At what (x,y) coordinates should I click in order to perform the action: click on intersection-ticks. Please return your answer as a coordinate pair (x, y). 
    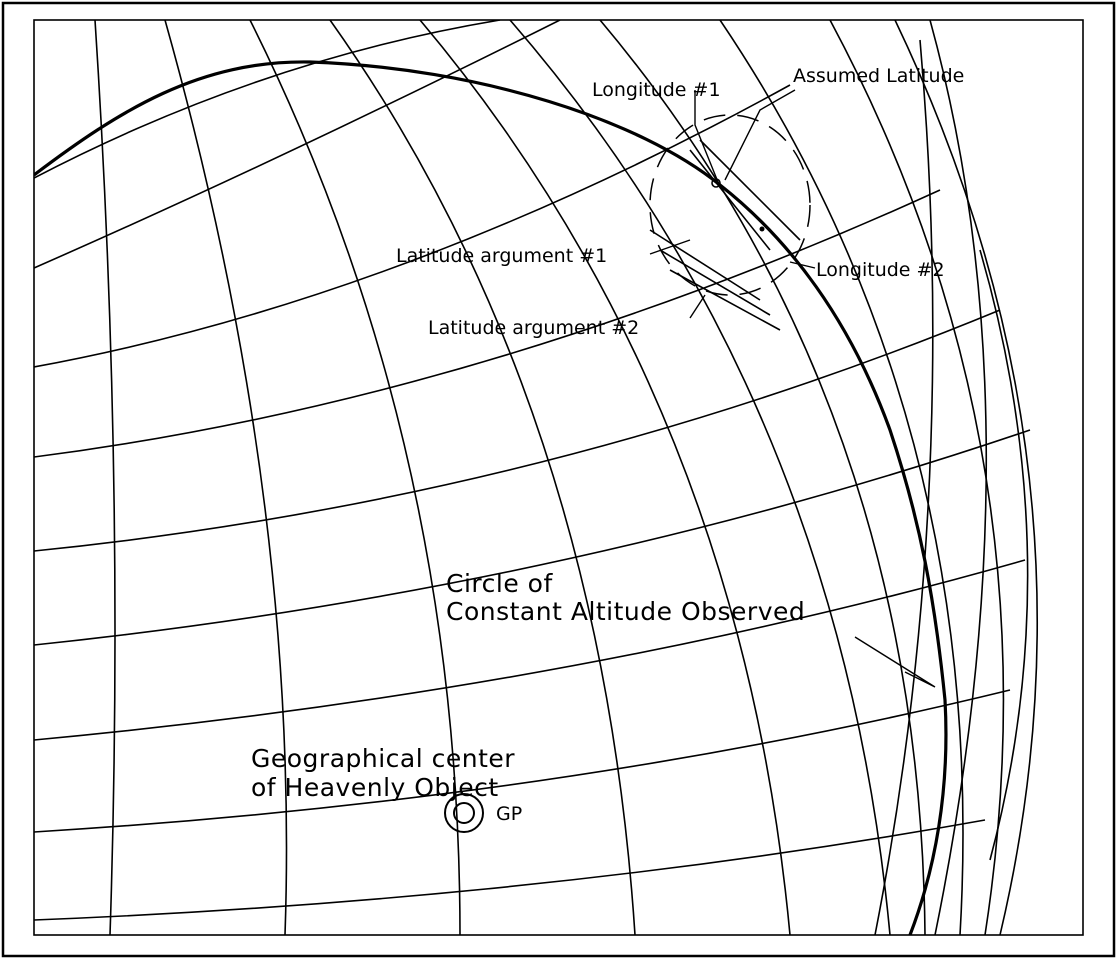
    Looking at the image, I should click on (725, 235).